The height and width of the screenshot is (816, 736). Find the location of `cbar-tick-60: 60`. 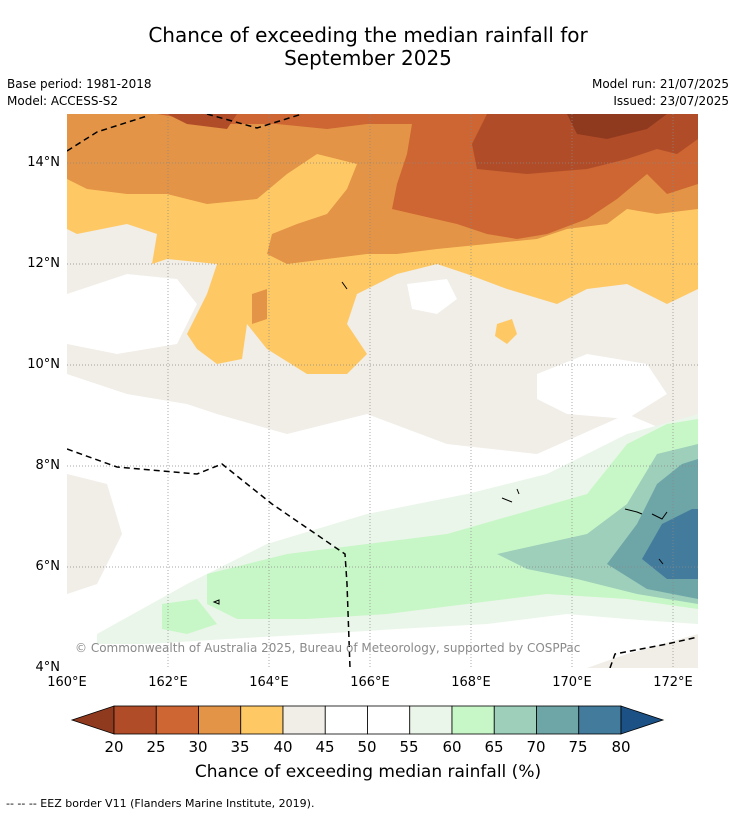

cbar-tick-60: 60 is located at coordinates (452, 747).